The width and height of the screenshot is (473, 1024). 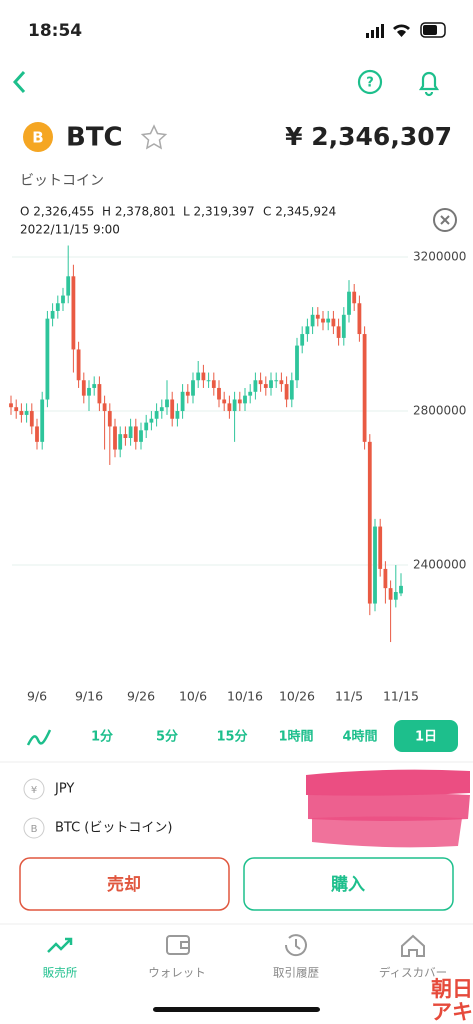 I want to click on x-tick-label: 11/15, so click(x=401, y=696).